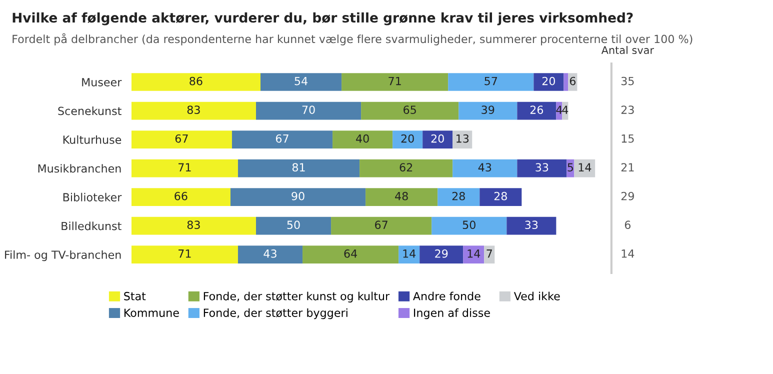 The width and height of the screenshot is (773, 374). I want to click on data-label: 5, so click(571, 167).